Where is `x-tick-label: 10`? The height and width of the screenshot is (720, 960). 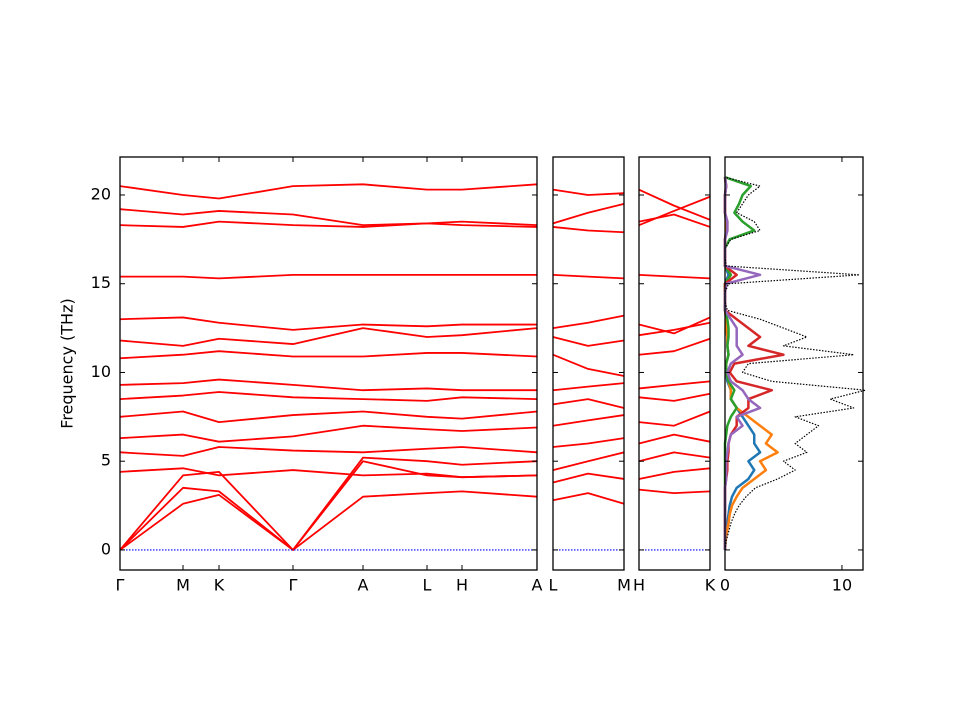
x-tick-label: 10 is located at coordinates (842, 585).